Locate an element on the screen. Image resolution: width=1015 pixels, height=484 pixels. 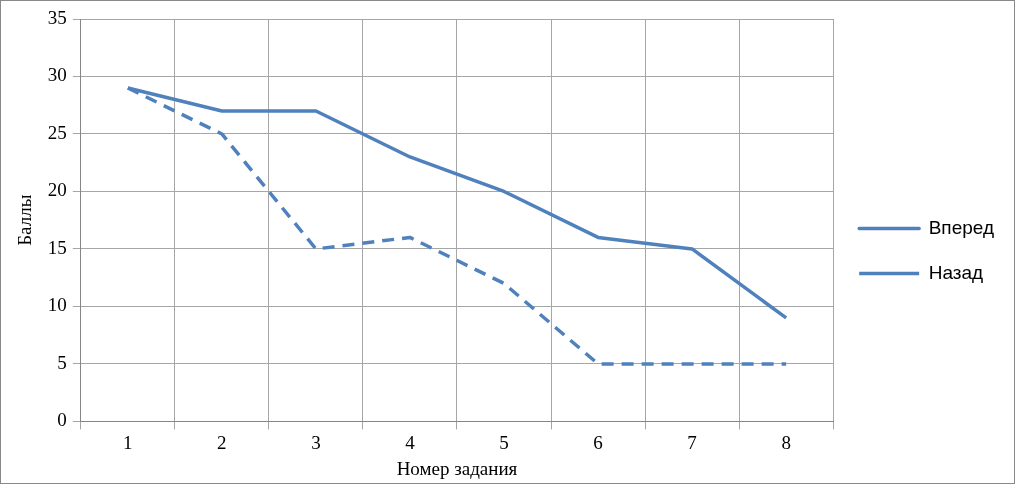
x-tick-label: 3 is located at coordinates (316, 442).